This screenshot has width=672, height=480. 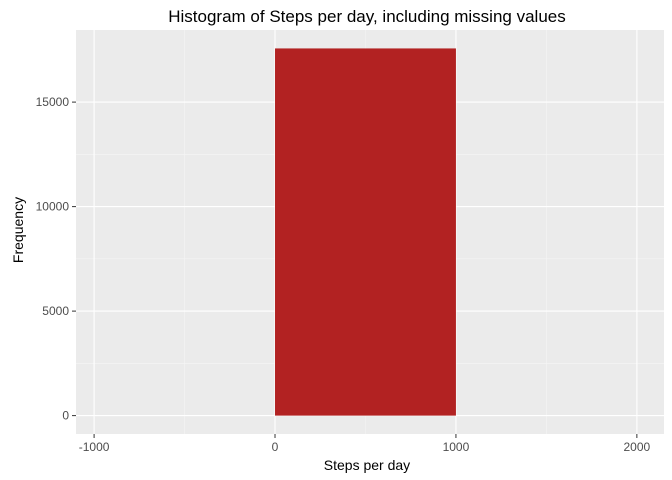 What do you see at coordinates (94, 447) in the screenshot?
I see `x-tick-label: -1000` at bounding box center [94, 447].